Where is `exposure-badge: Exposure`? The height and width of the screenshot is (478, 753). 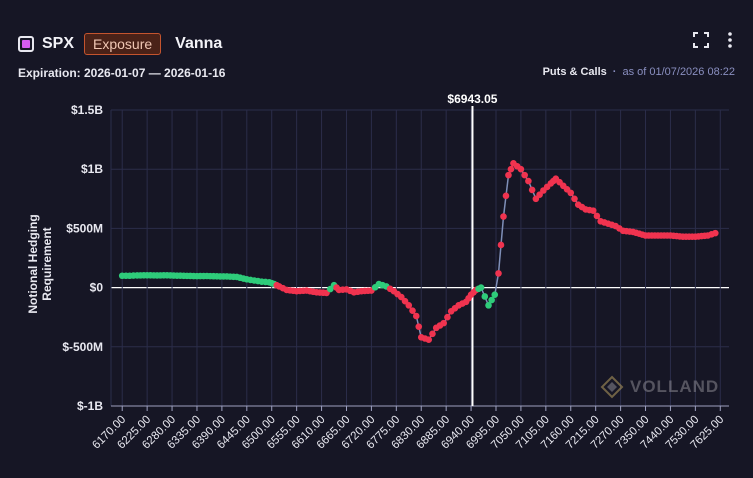 exposure-badge: Exposure is located at coordinates (123, 44).